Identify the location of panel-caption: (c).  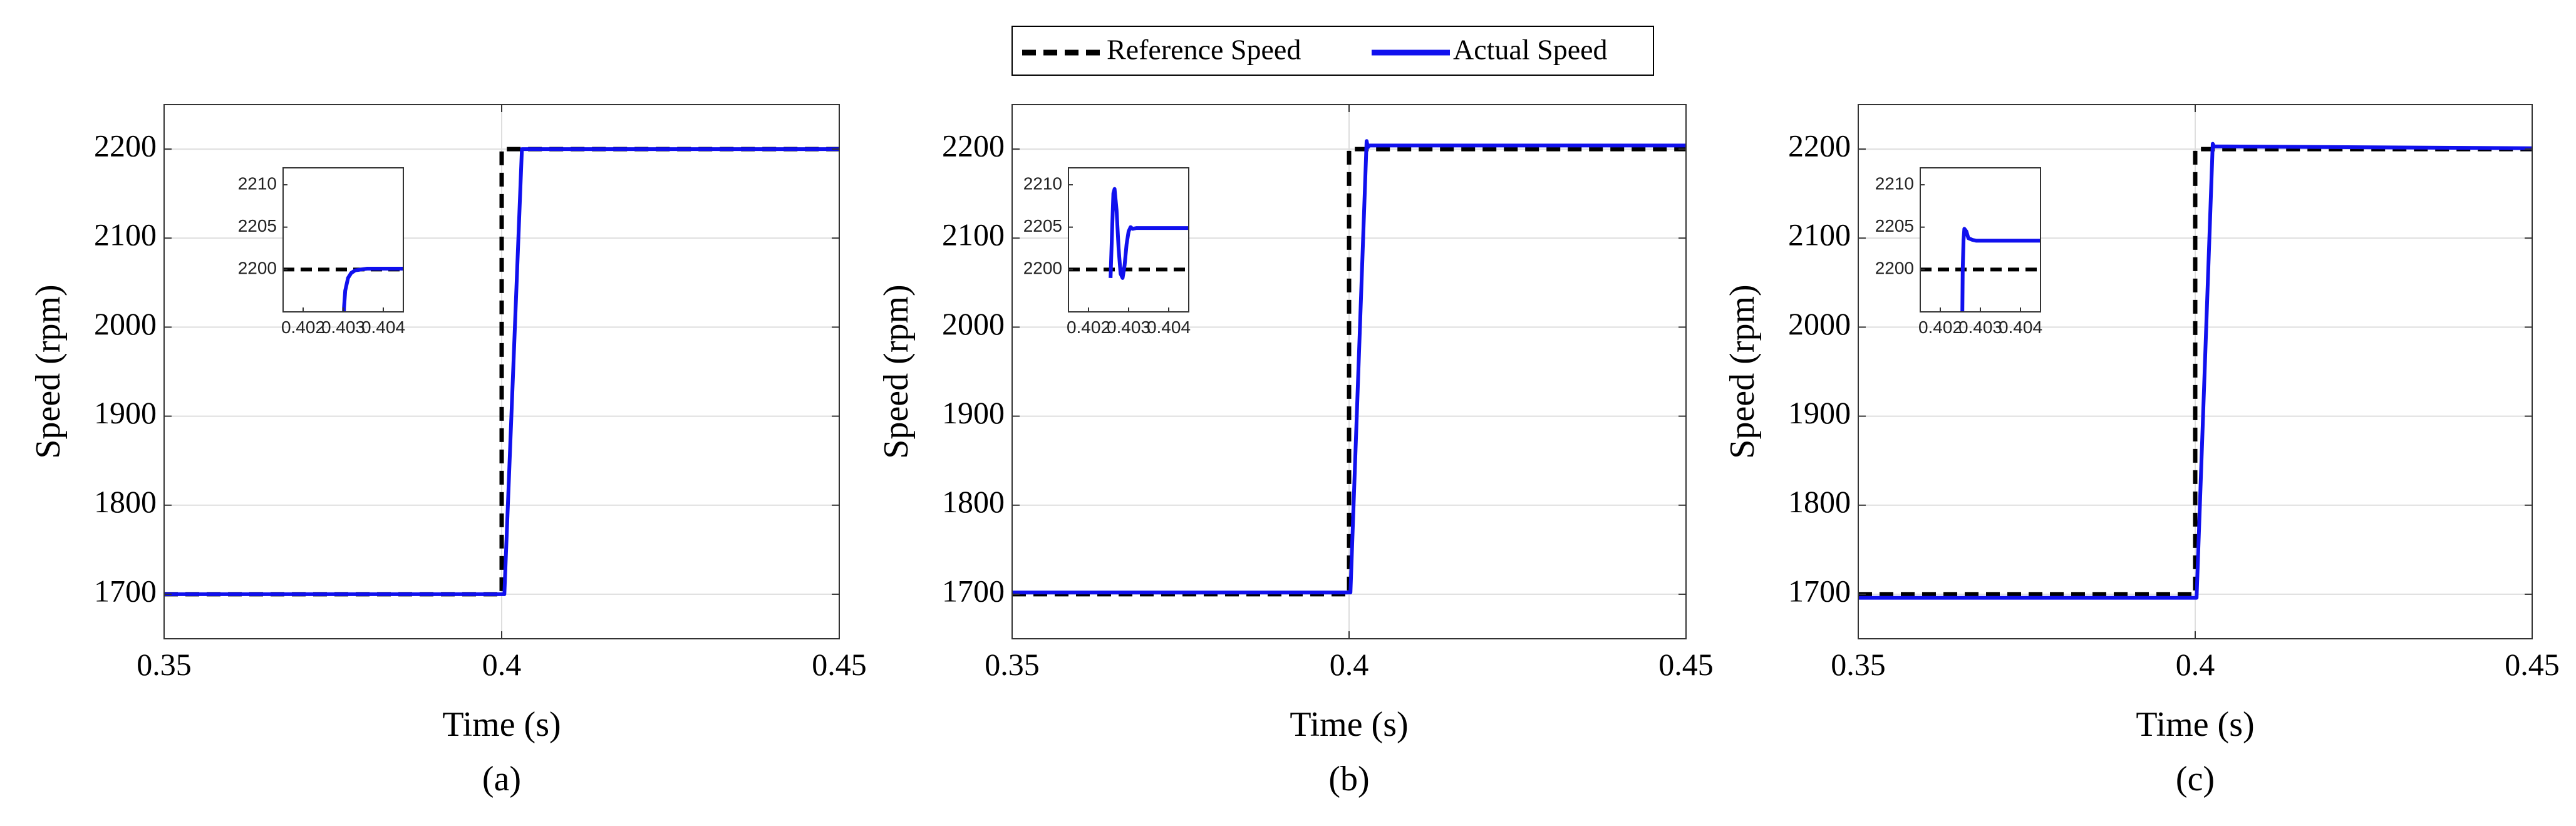
(2195, 779).